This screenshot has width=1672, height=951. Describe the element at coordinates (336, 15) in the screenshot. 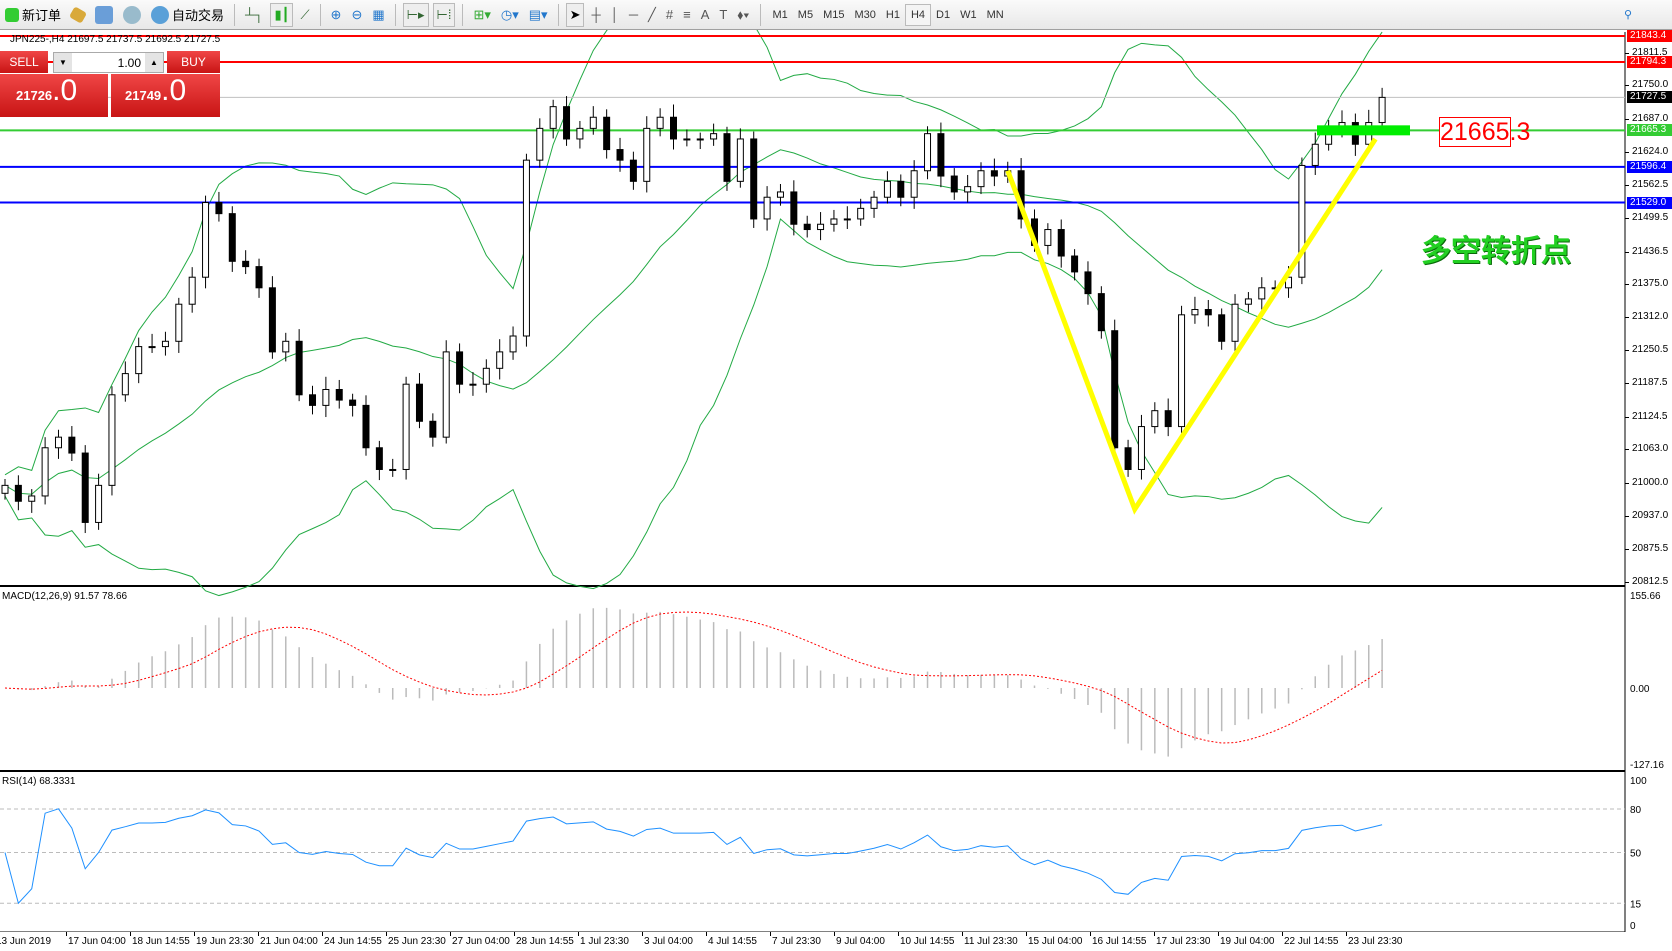

I see `zoom-in-button: ⊕` at that location.